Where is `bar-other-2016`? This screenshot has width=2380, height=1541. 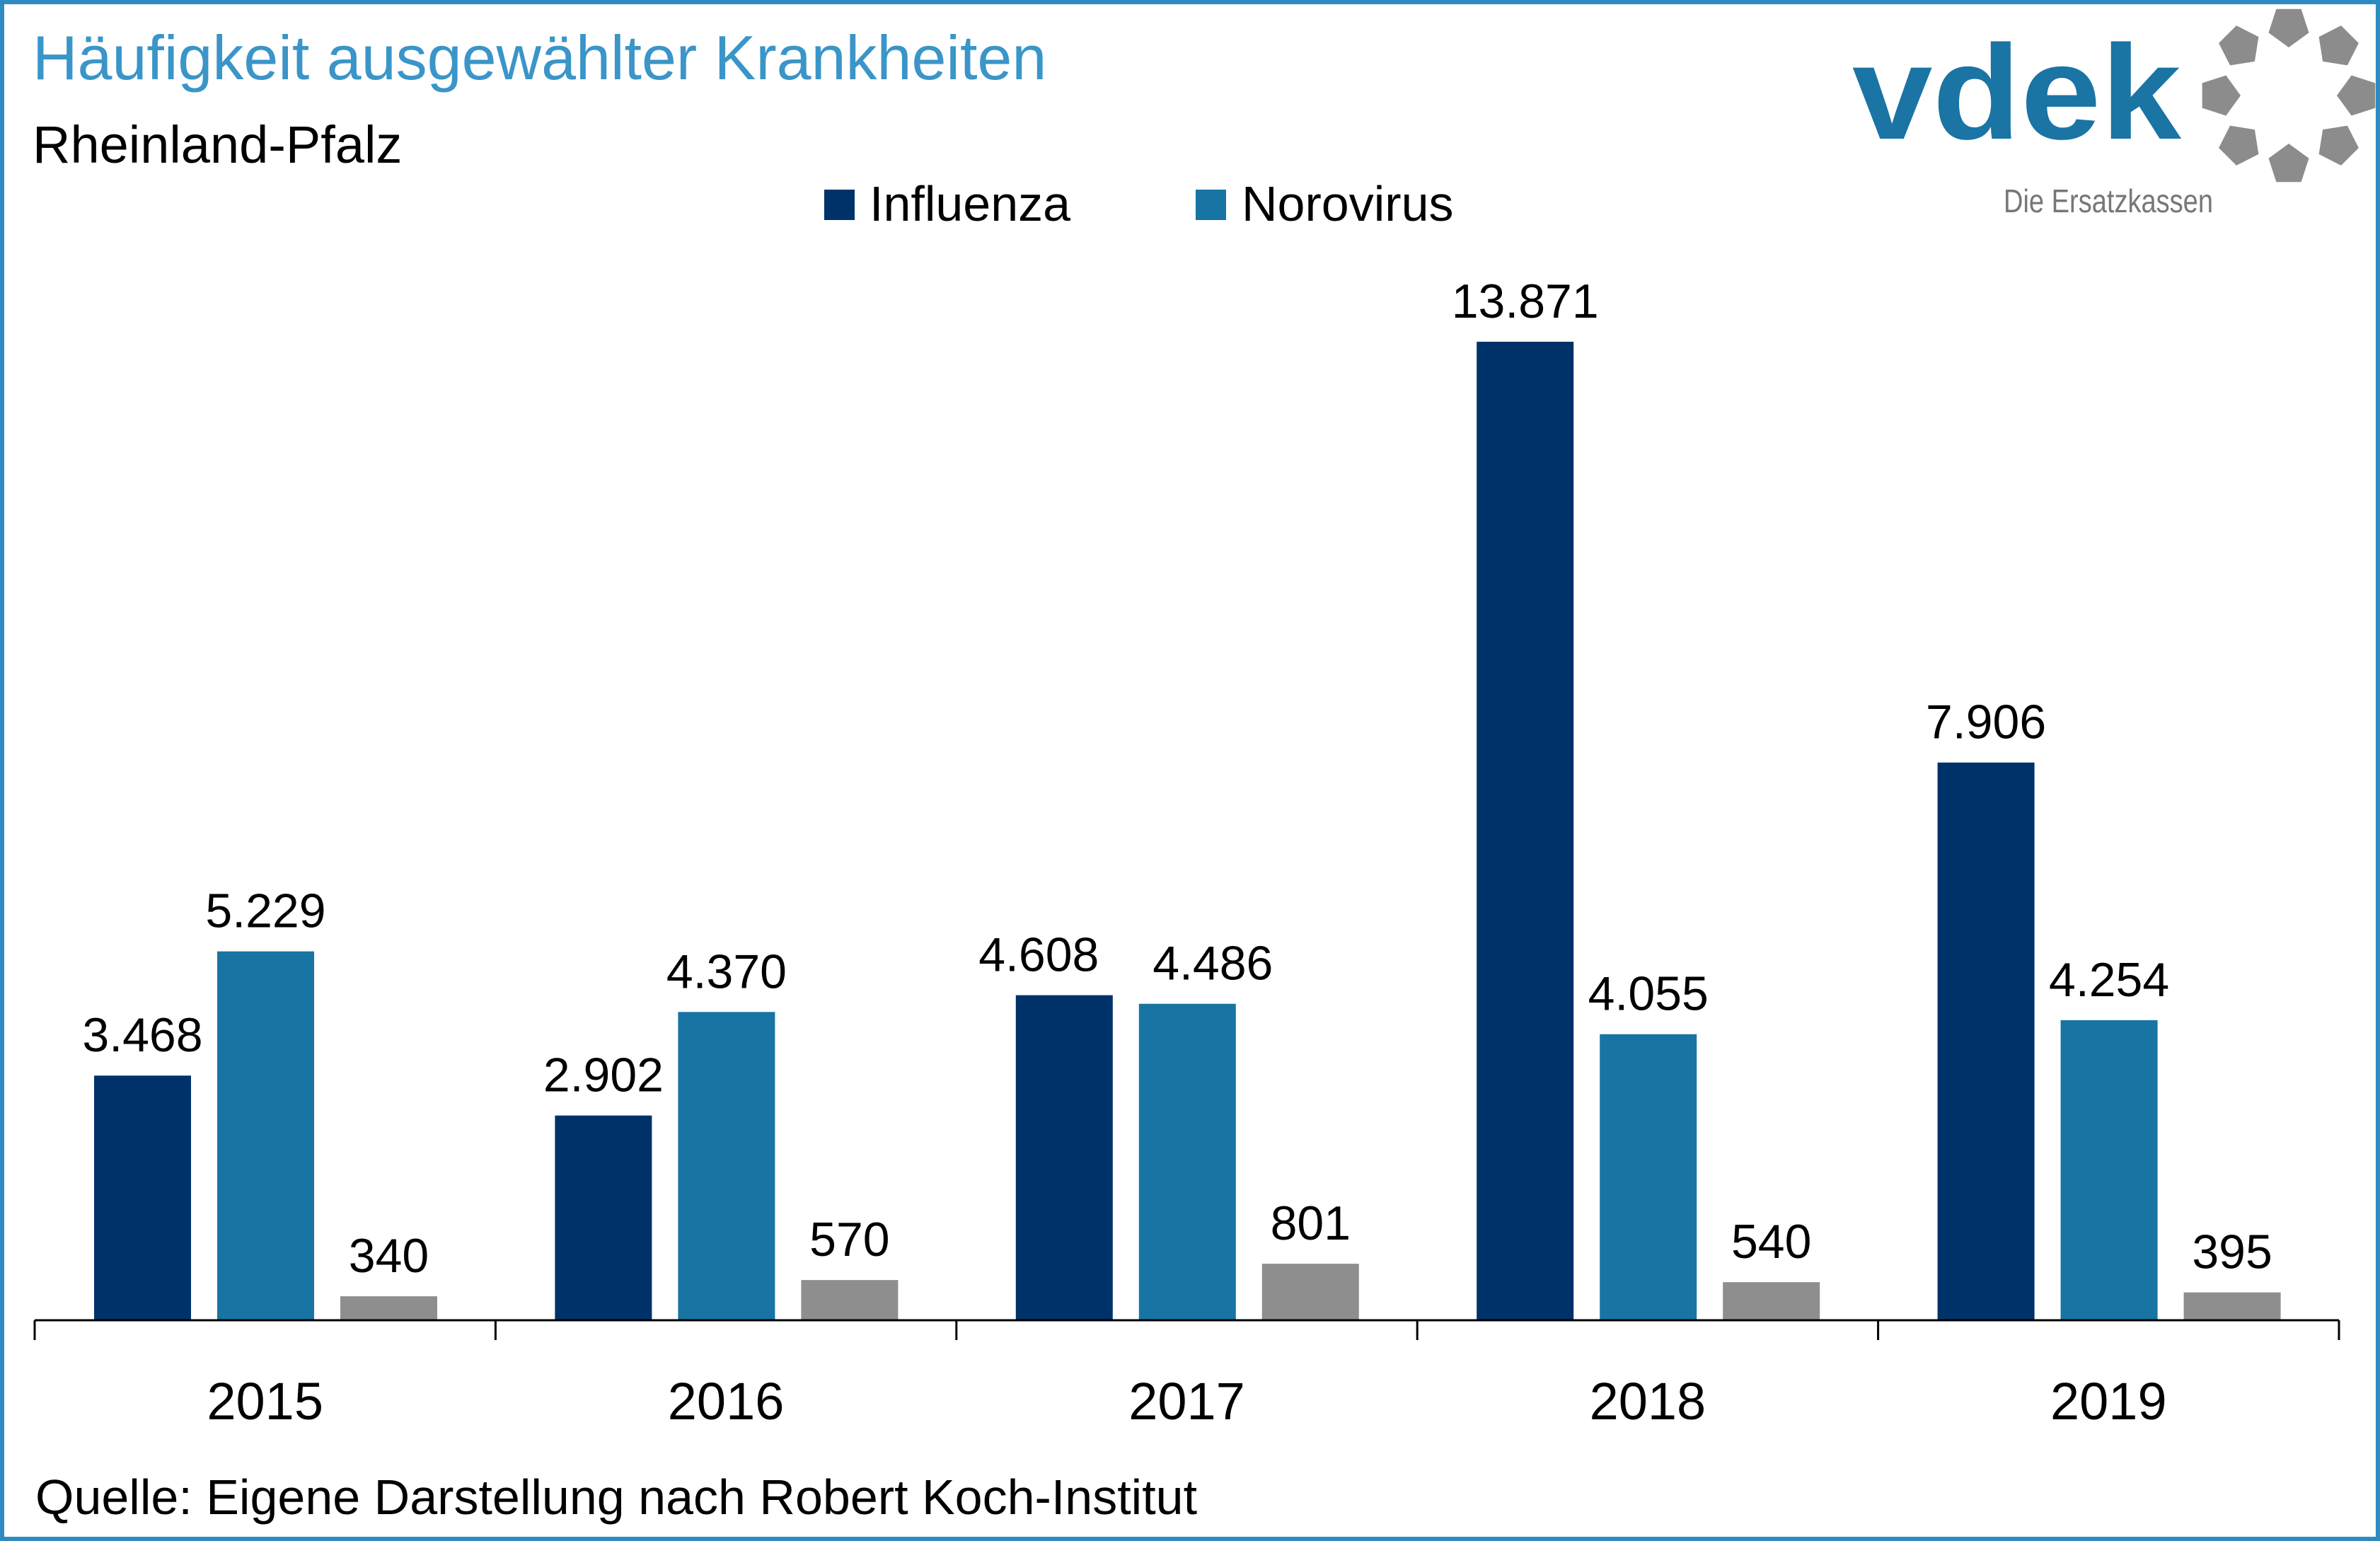 bar-other-2016 is located at coordinates (850, 1300).